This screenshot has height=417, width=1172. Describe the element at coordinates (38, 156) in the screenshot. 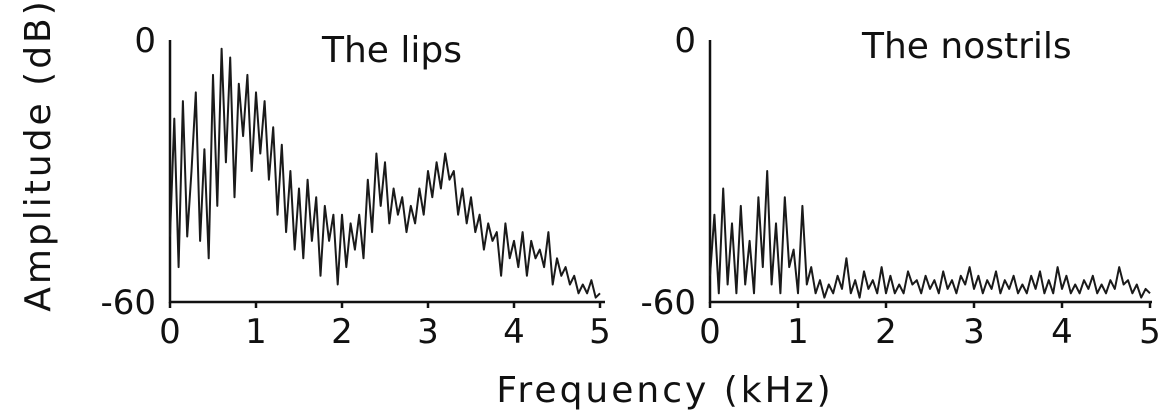

I see `y-axis-label: Amplitude (dB)` at that location.